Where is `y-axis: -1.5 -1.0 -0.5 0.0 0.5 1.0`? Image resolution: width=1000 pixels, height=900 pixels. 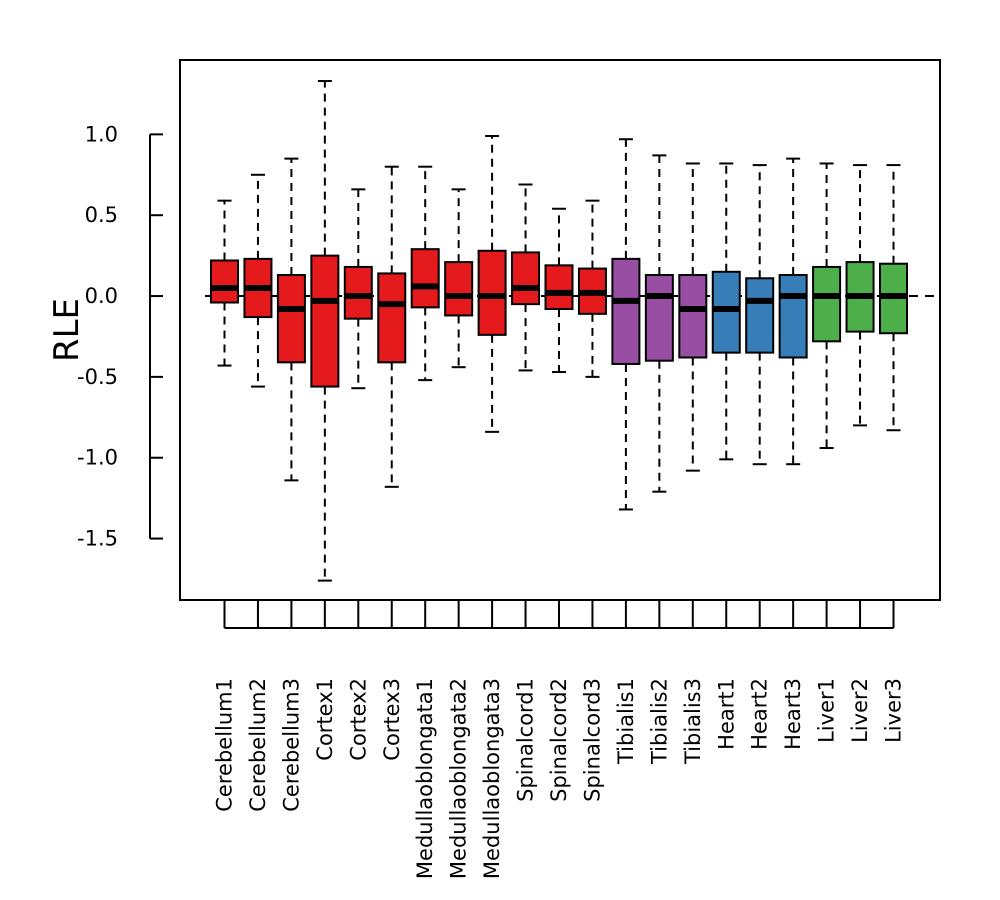 y-axis: -1.5 -1.0 -0.5 0.0 0.5 1.0 is located at coordinates (120, 336).